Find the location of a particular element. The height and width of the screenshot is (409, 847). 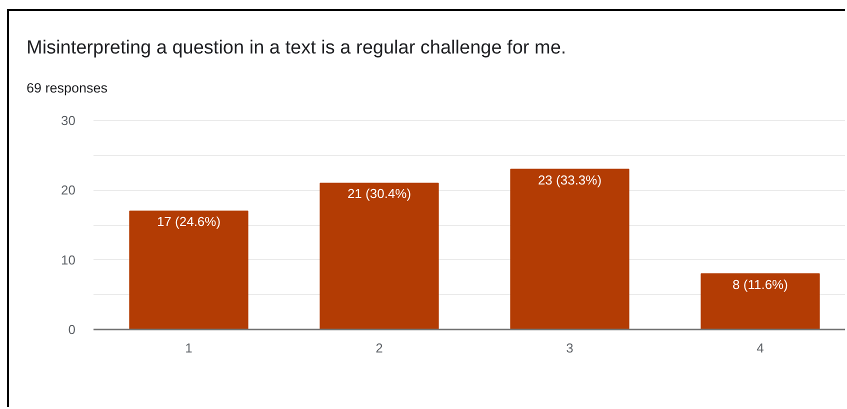

chart-subtitle: 69 responses is located at coordinates (67, 88).